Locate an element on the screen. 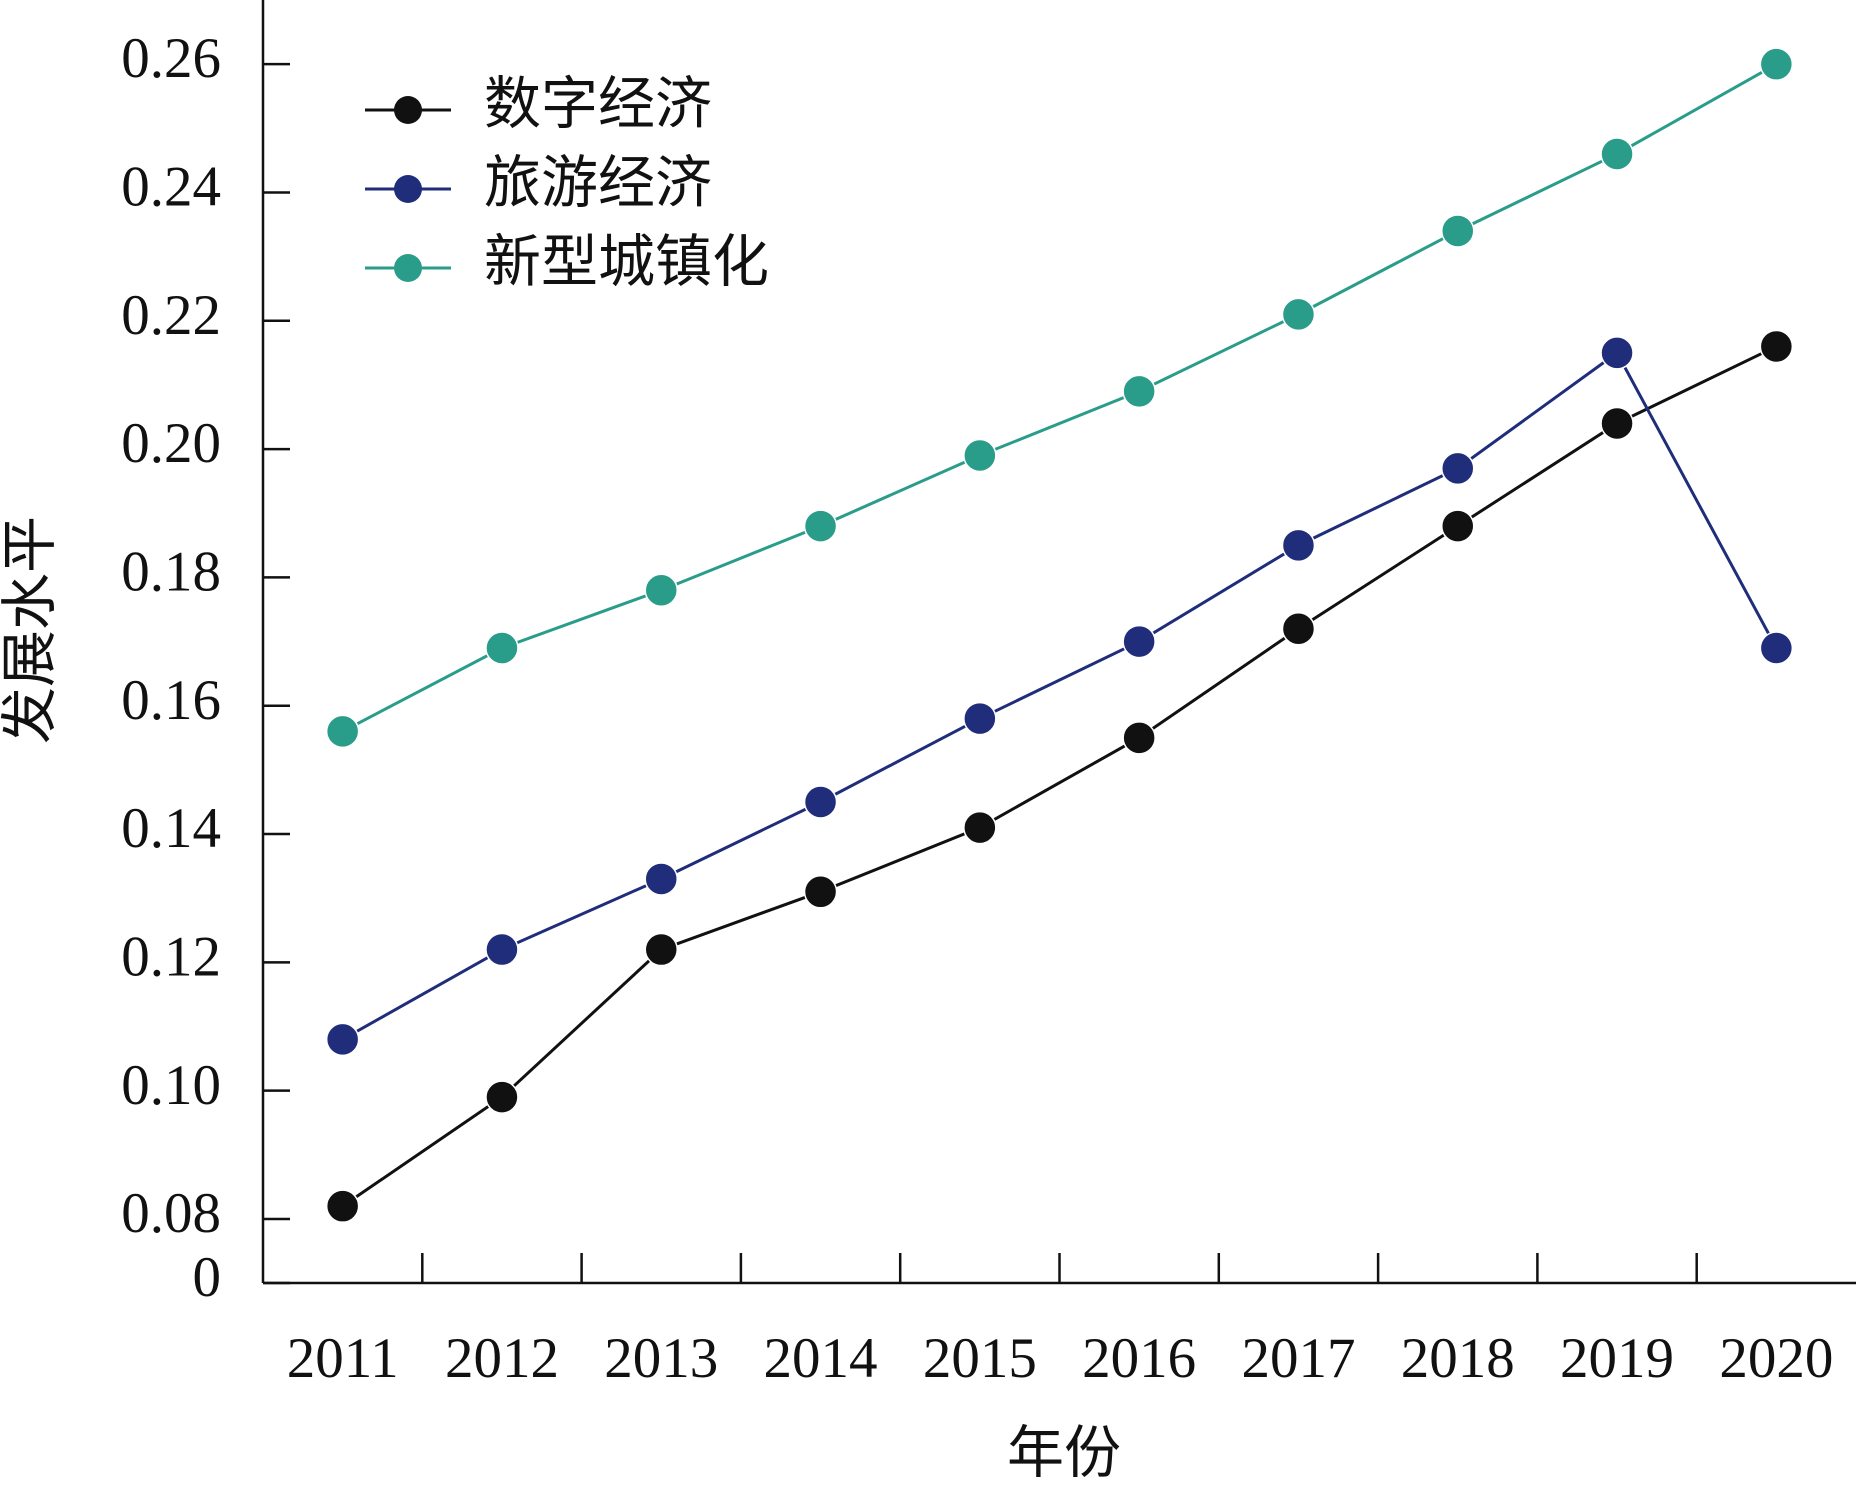  y-tick-label: 0.18 is located at coordinates (171, 571).